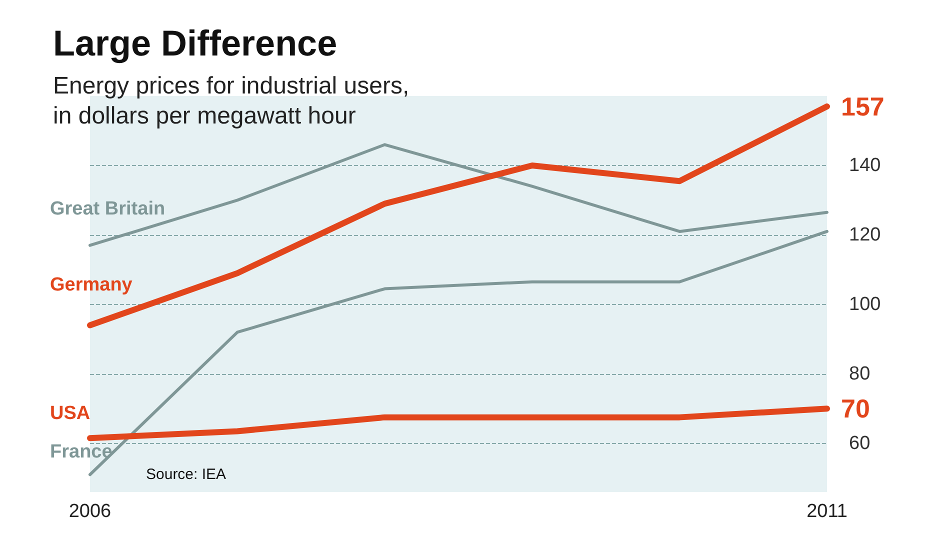  Describe the element at coordinates (859, 443) in the screenshot. I see `y-tick-label: 60` at that location.